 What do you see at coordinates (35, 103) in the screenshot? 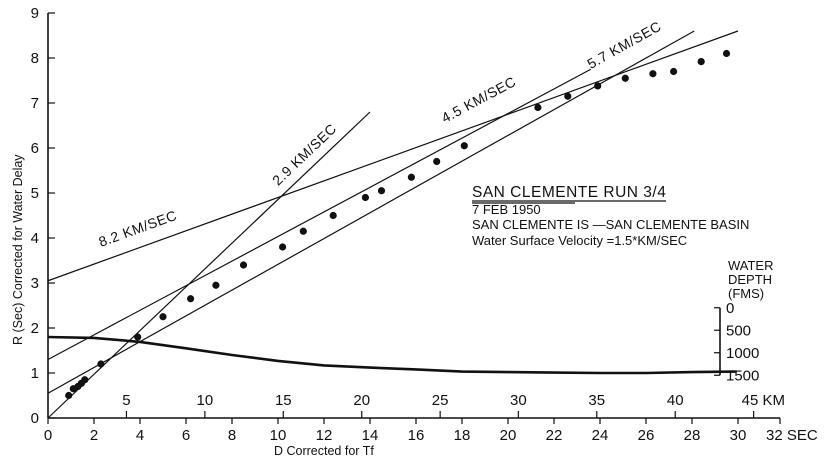
I see `y-tick-label: 7` at bounding box center [35, 103].